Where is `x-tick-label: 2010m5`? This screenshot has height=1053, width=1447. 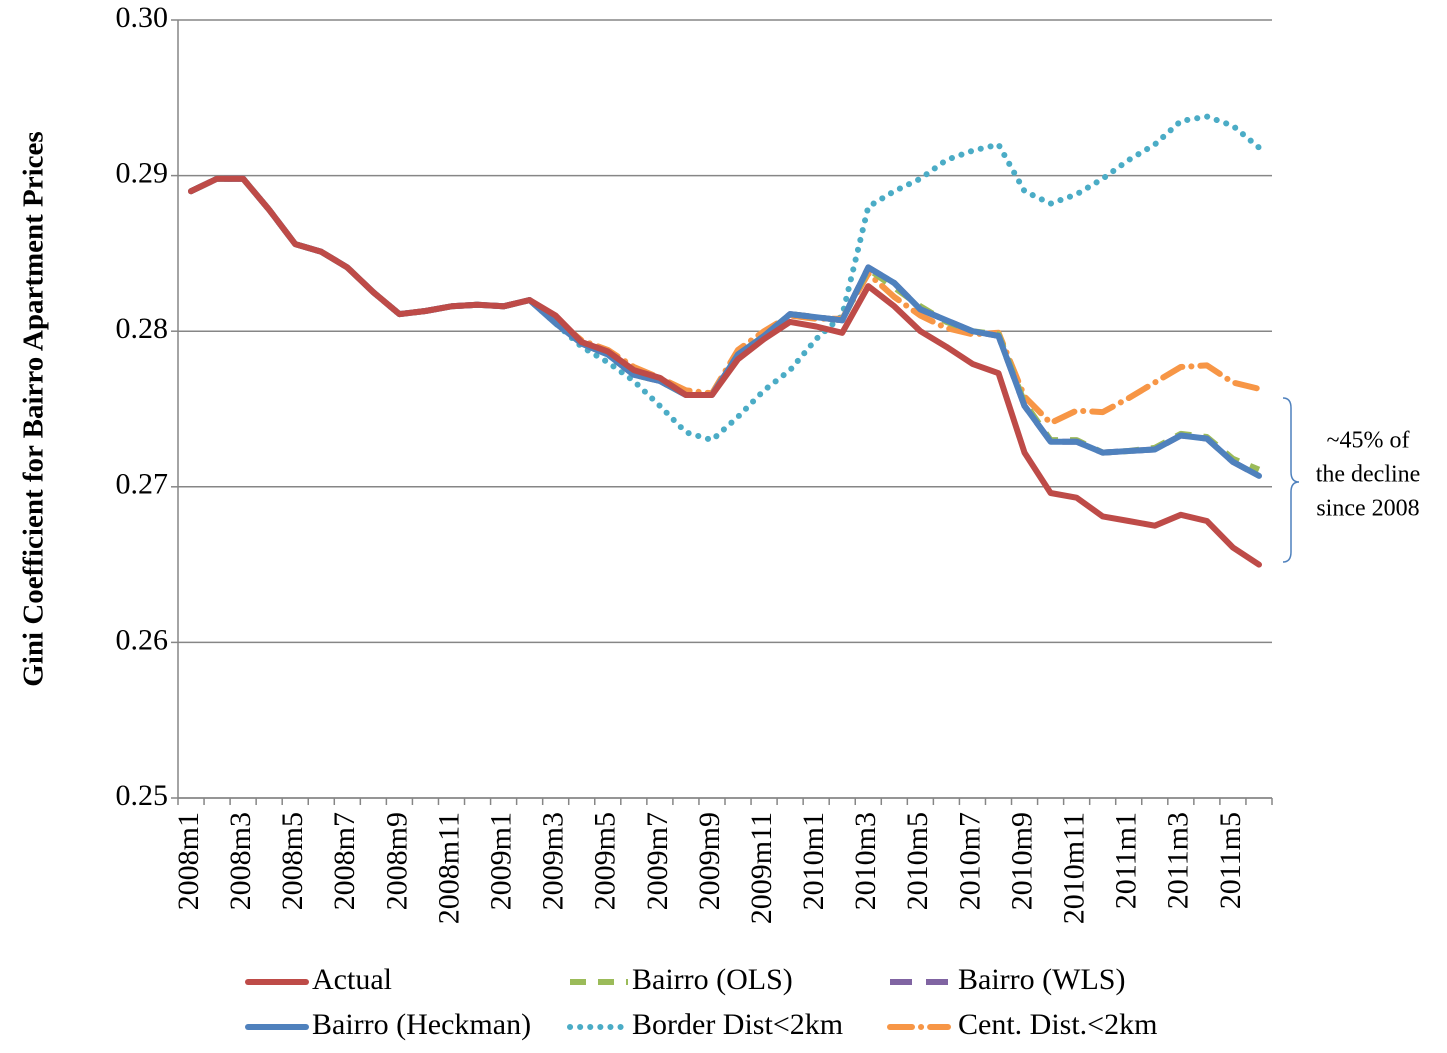
x-tick-label: 2010m5 is located at coordinates (917, 861).